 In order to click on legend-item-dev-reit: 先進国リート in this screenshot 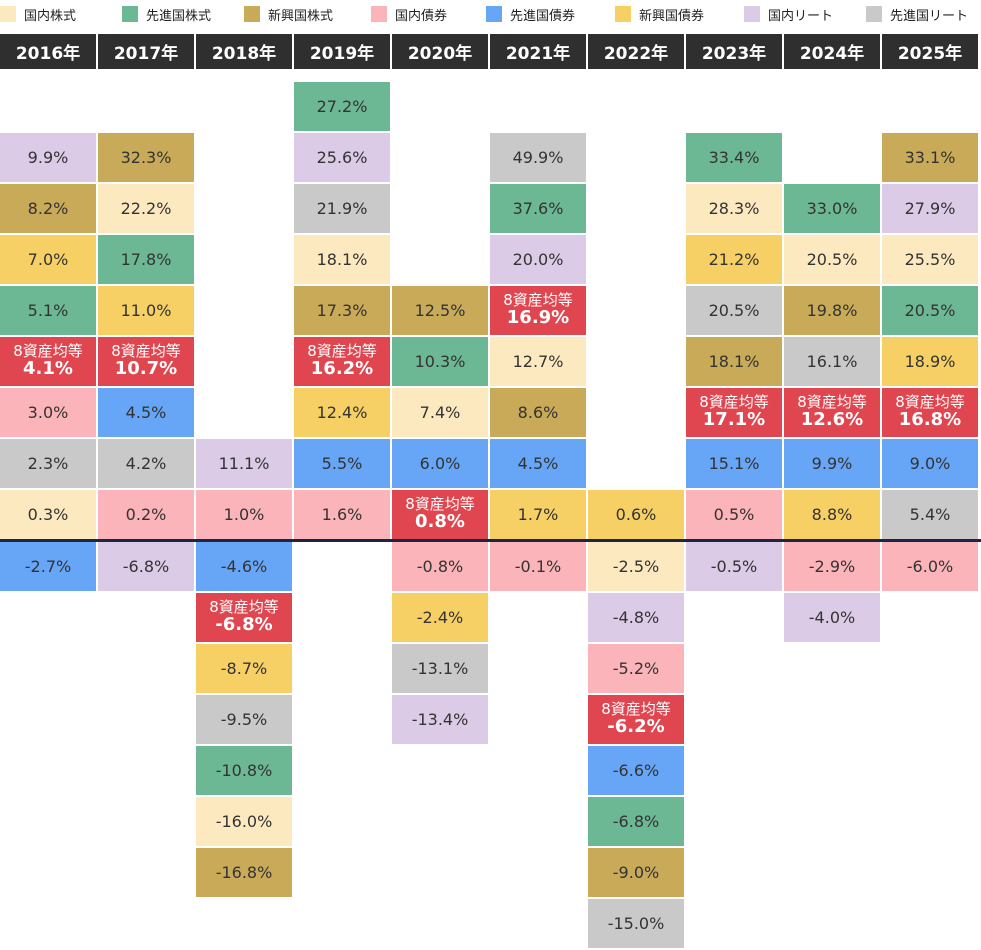, I will do `click(917, 14)`.